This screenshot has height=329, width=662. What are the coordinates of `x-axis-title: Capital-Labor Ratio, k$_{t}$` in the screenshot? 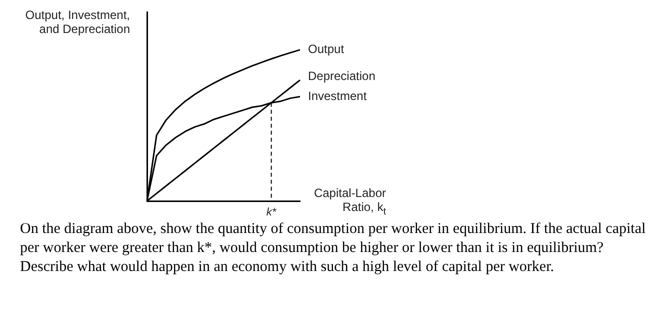 It's located at (349, 203).